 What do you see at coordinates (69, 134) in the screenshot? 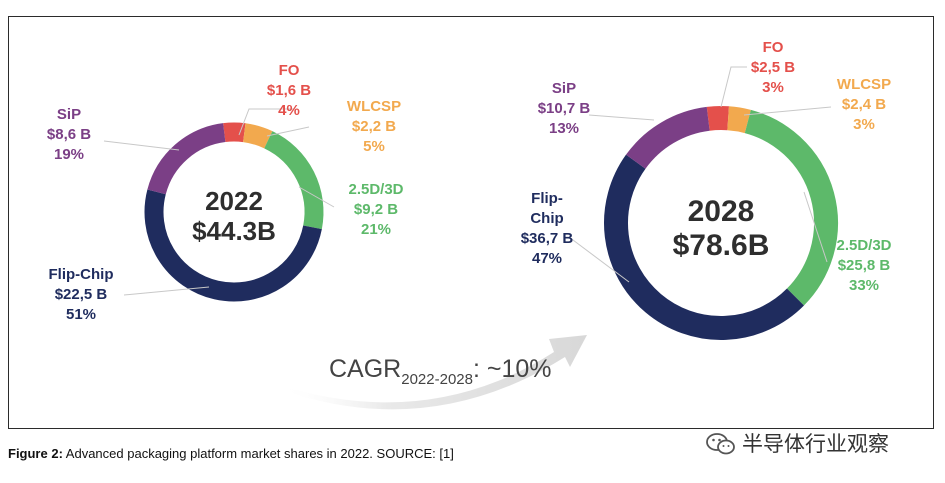
I see `donut-2022-label-sip: SiP $8,6 B 19%` at bounding box center [69, 134].